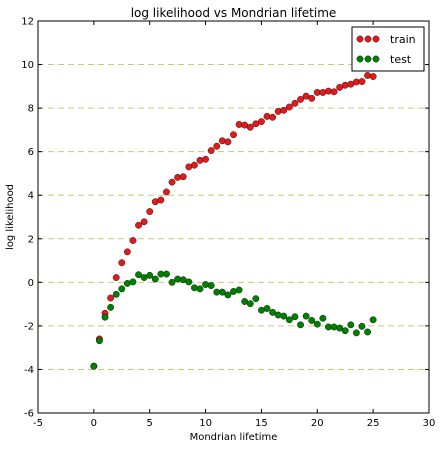 The height and width of the screenshot is (449, 442). I want to click on y-tick-label: 0, so click(31, 283).